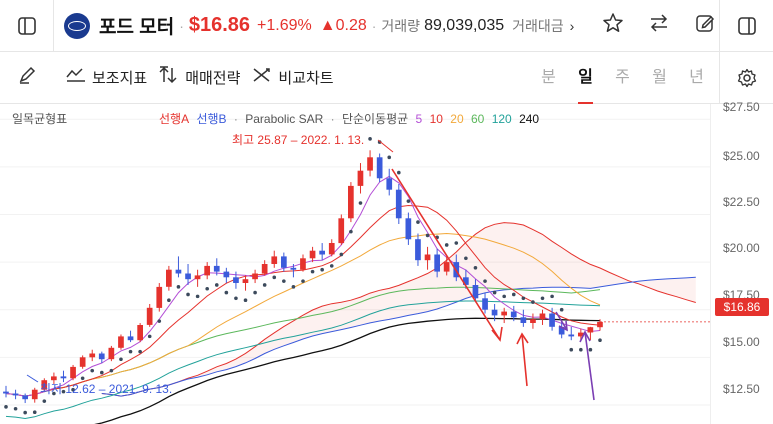  I want to click on strategy-label: 매매전략, so click(213, 78).